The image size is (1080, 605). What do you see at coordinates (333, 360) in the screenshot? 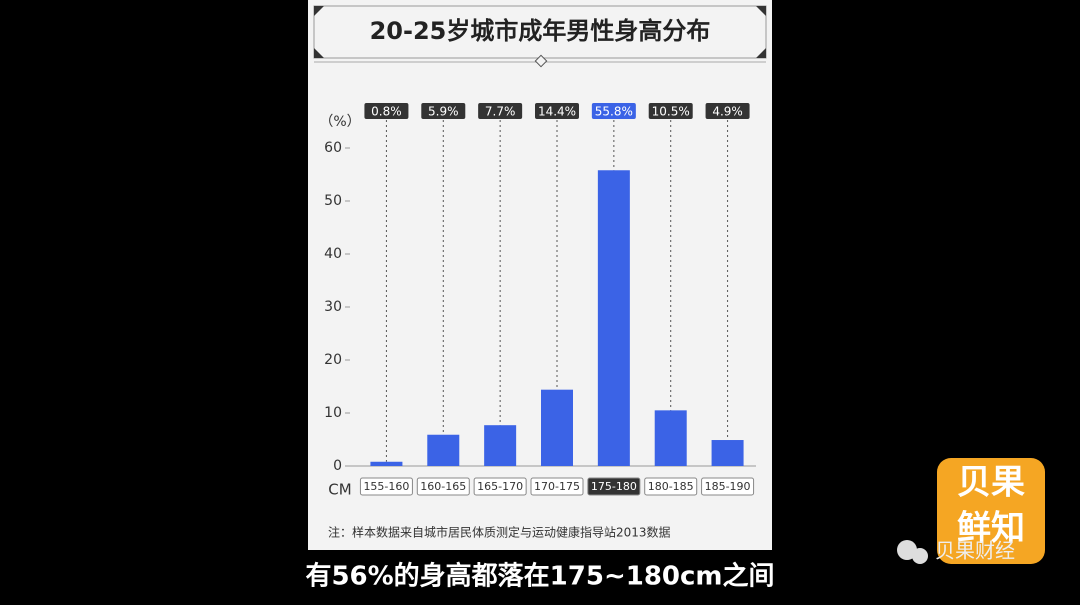
I see `y-tick-label: 20` at bounding box center [333, 360].